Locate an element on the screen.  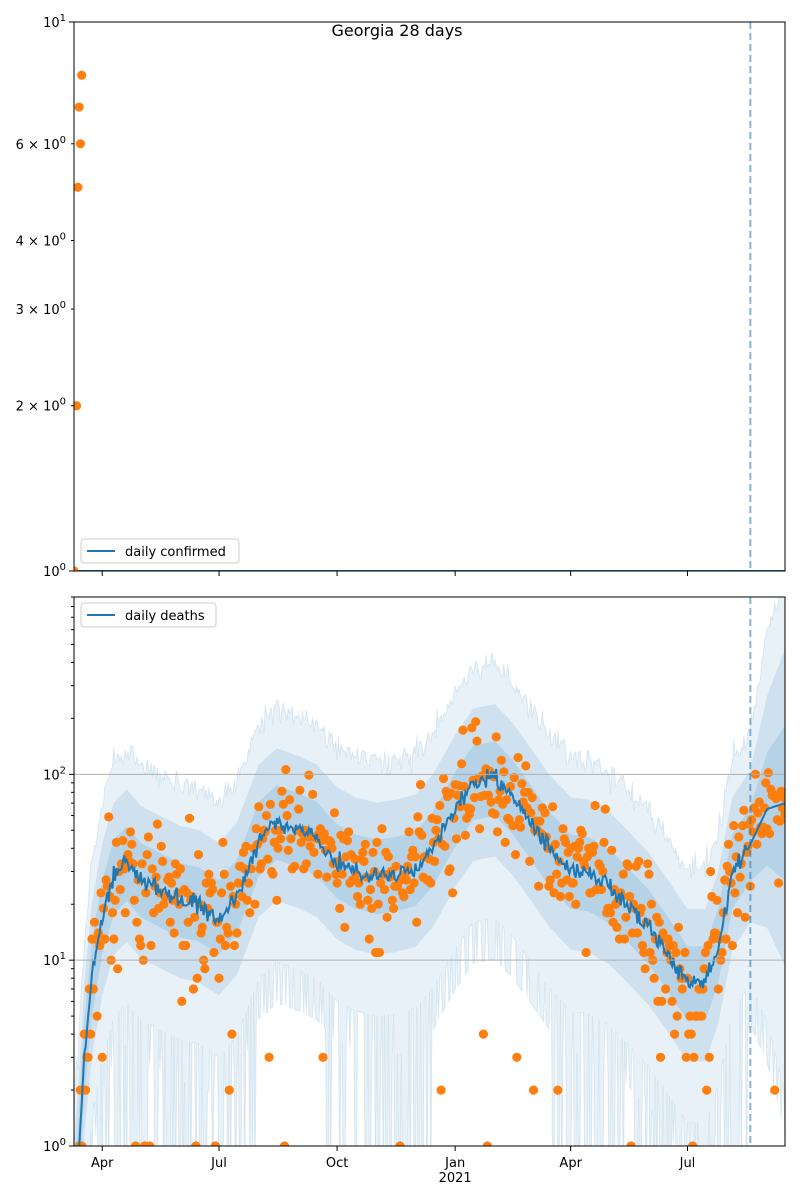
x-tick-label: Apr is located at coordinates (570, 1163).